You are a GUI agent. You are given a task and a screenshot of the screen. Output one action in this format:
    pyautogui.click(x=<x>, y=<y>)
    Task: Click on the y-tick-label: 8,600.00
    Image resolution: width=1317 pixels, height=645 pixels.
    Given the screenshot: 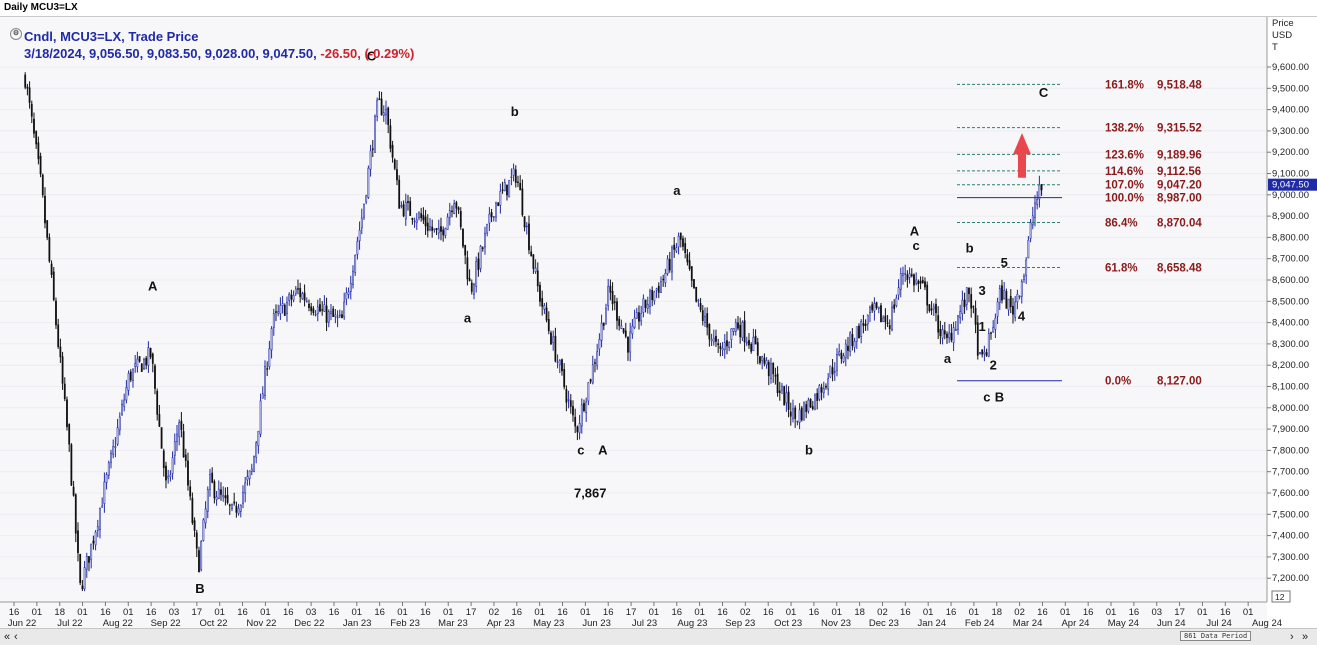 What is the action you would take?
    pyautogui.click(x=1290, y=280)
    